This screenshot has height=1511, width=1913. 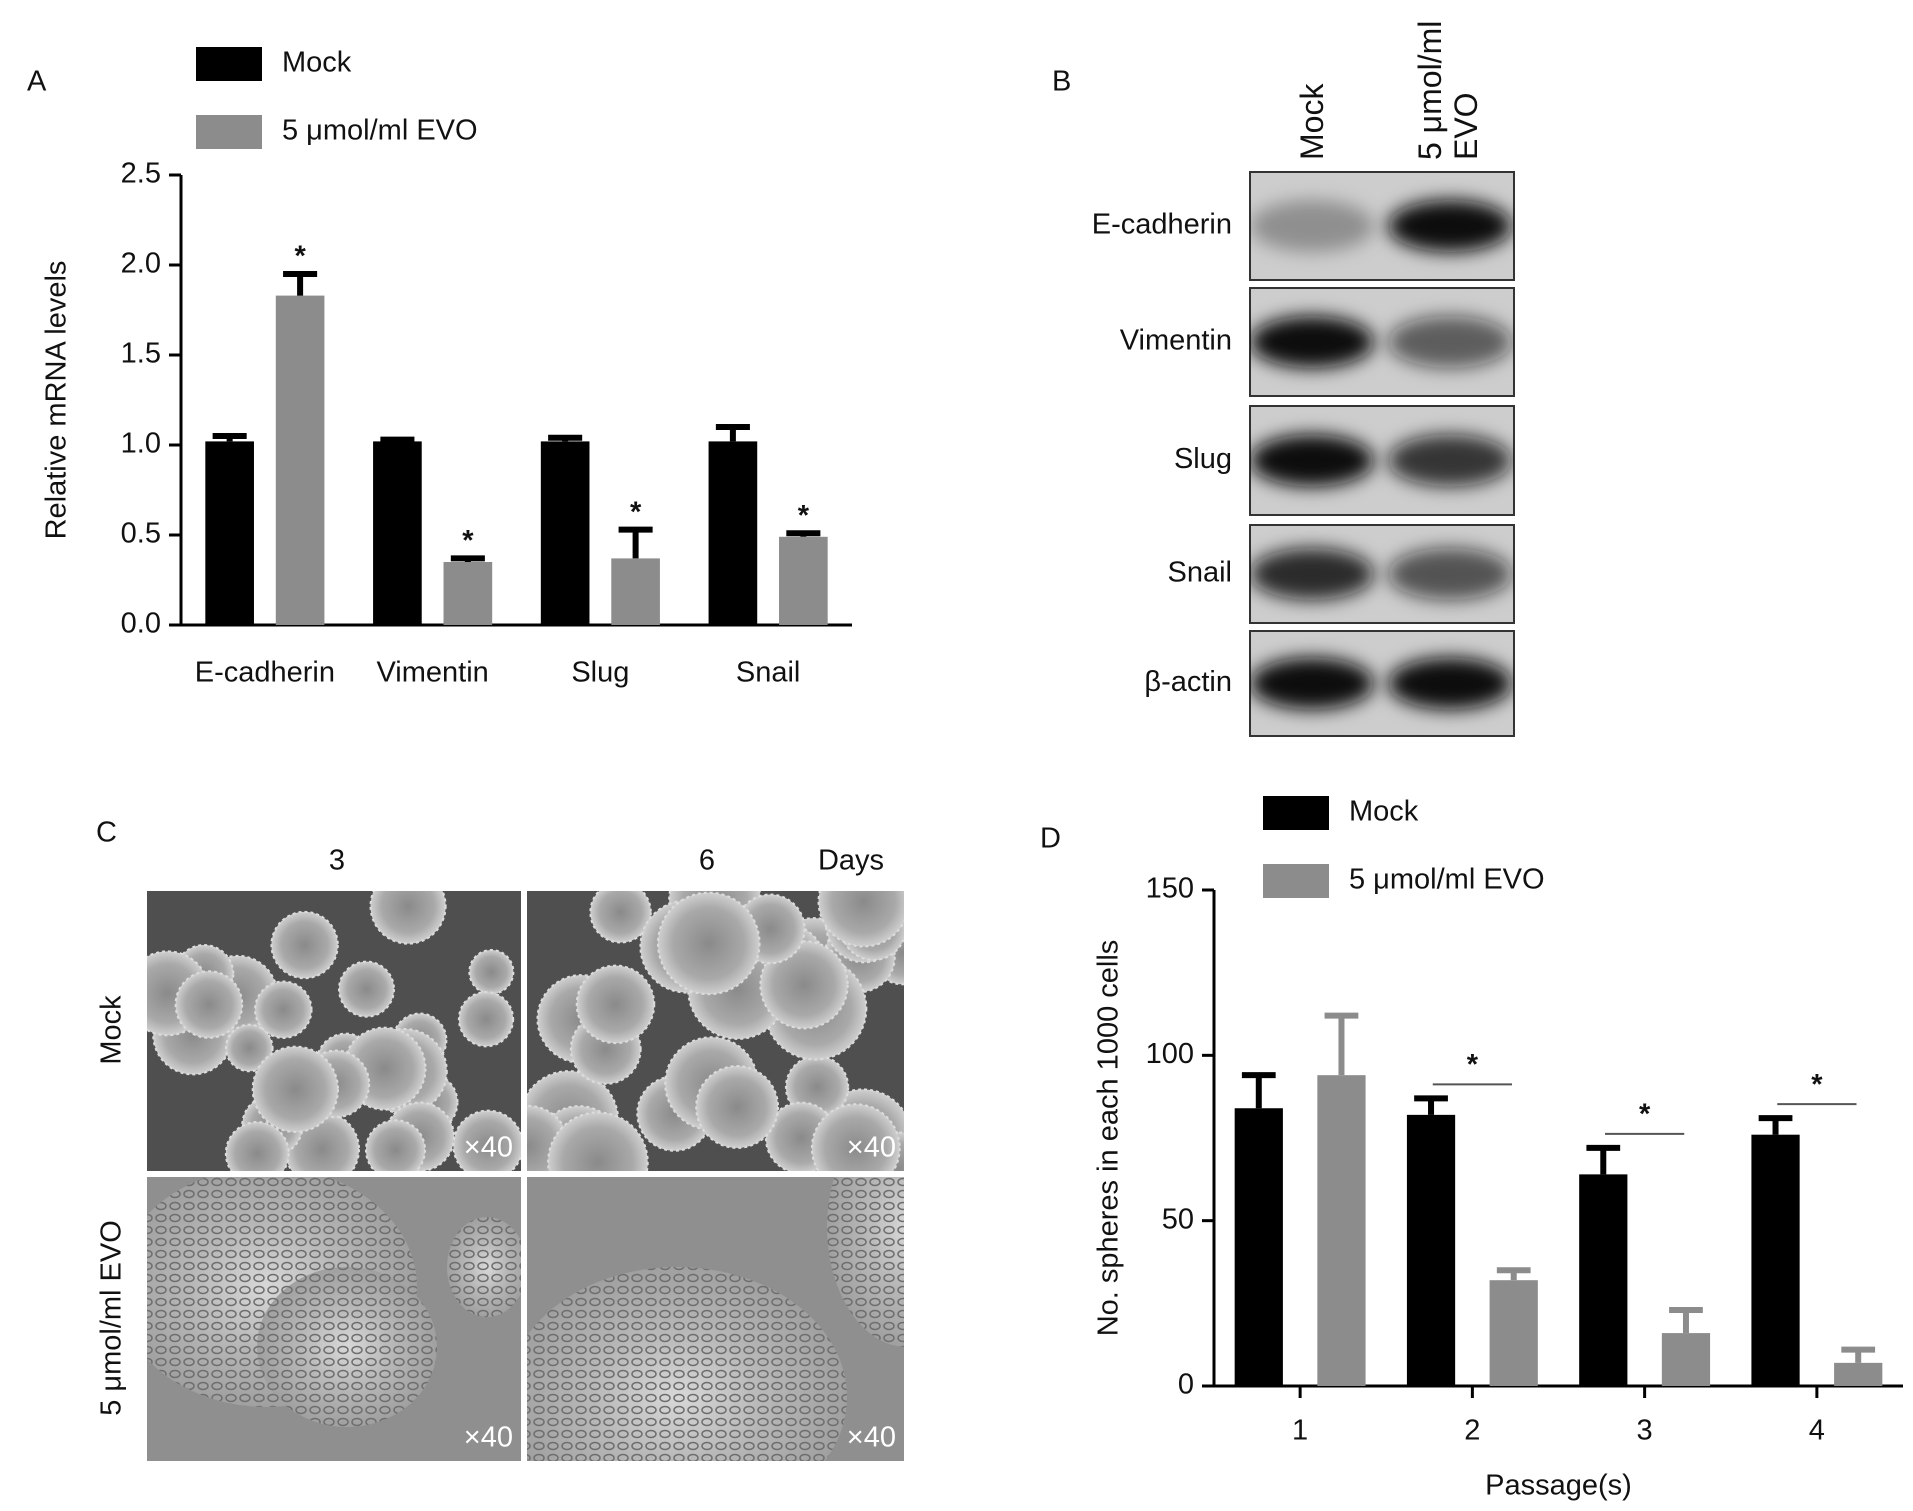 What do you see at coordinates (1312, 121) in the screenshot?
I see `lane-label: Mock` at bounding box center [1312, 121].